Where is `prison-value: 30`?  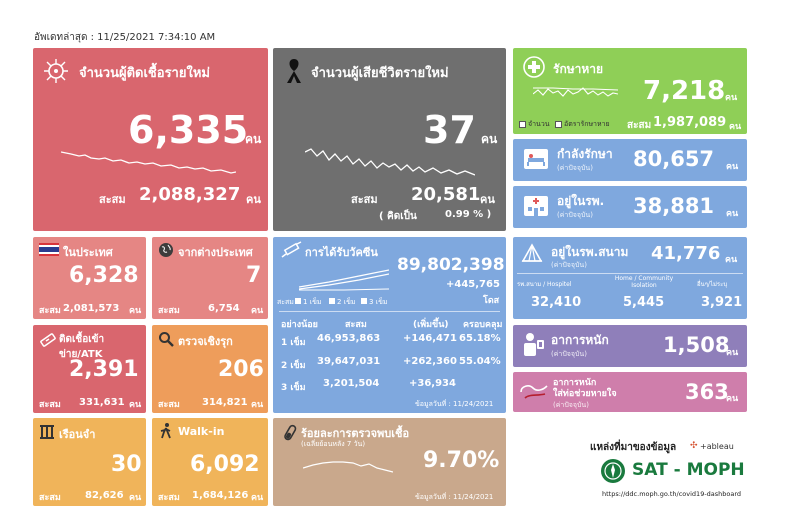 prison-value: 30 is located at coordinates (126, 464).